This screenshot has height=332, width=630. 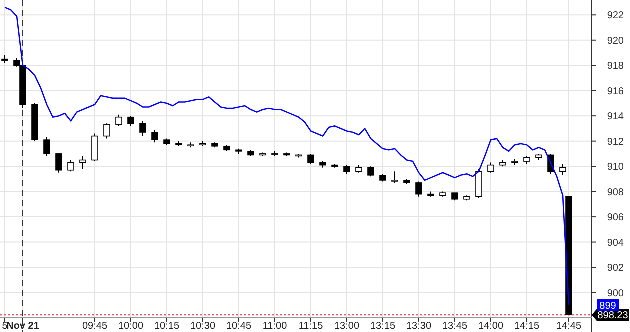 I want to click on y-tick-label: 906, so click(x=615, y=218).